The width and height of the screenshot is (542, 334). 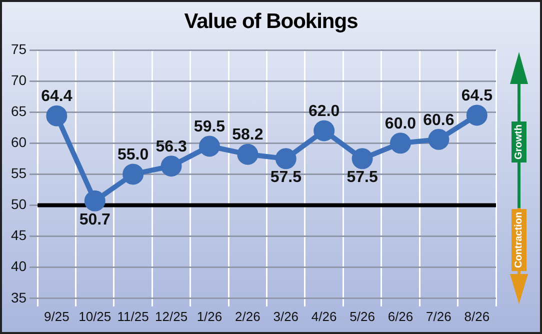 What do you see at coordinates (209, 316) in the screenshot?
I see `x-tick-label: 1/26` at bounding box center [209, 316].